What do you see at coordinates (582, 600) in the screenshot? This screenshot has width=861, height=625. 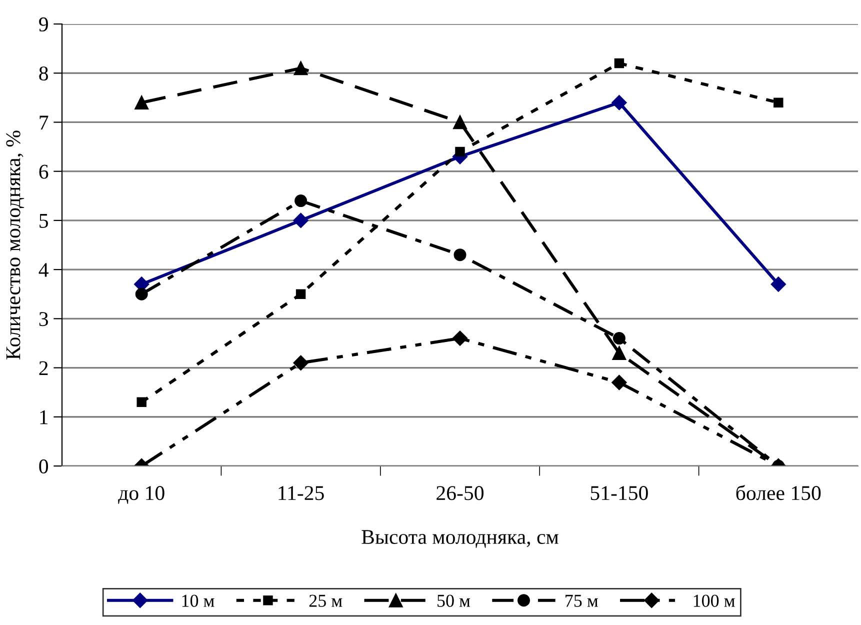 I see `legend-label: 75 м` at bounding box center [582, 600].